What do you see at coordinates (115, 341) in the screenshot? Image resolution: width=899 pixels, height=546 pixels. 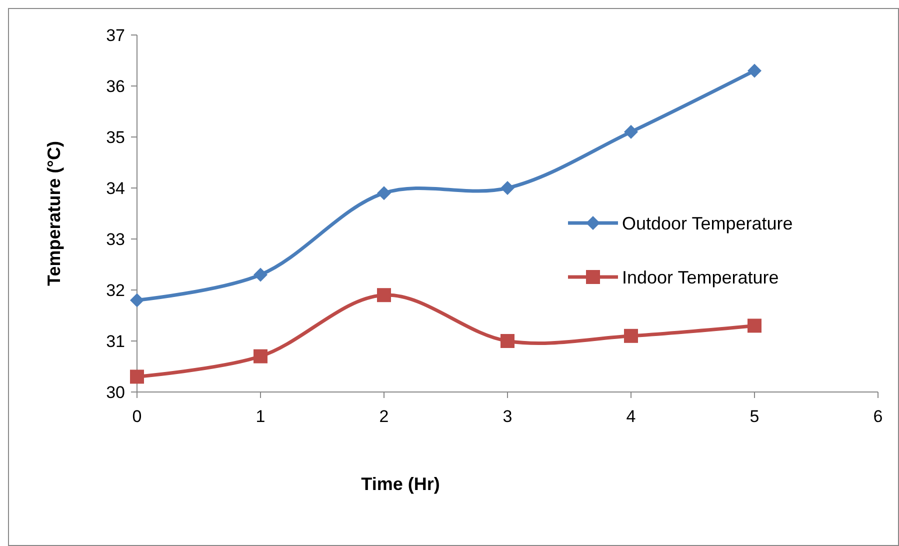 I see `y-tick-label: 31` at bounding box center [115, 341].